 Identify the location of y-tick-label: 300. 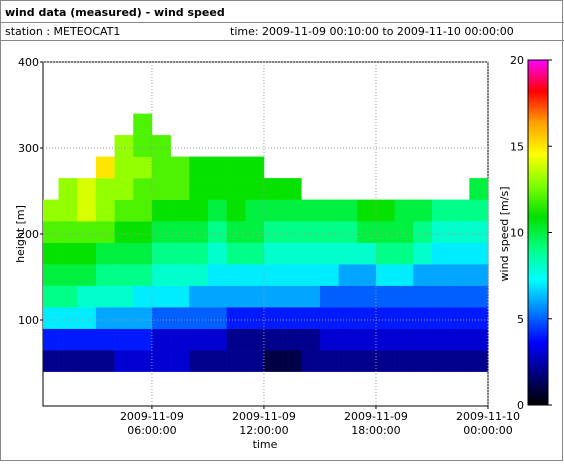
(28, 148).